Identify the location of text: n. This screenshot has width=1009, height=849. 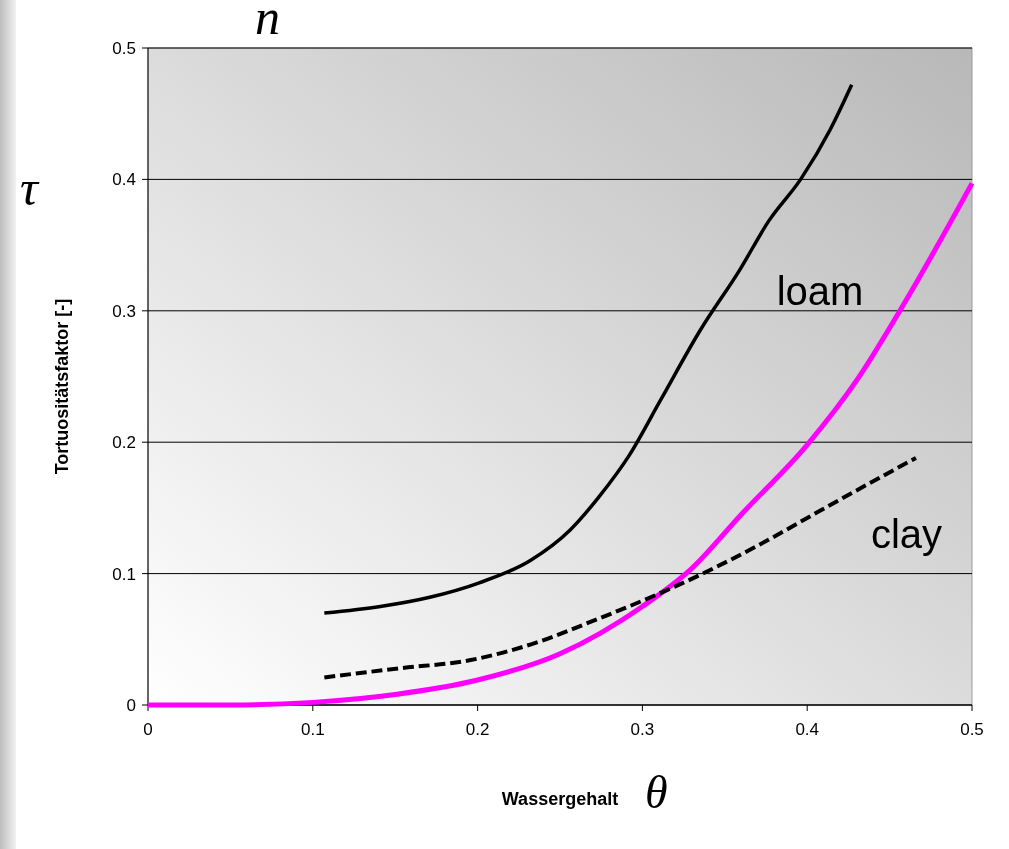
(267, 22).